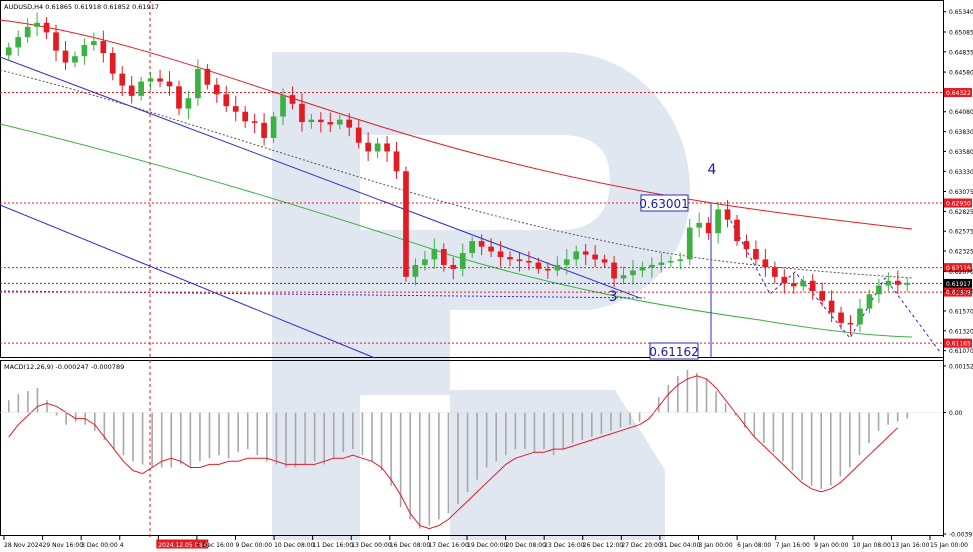 The height and width of the screenshot is (552, 973). I want to click on price-tick-label: 0.64835, so click(961, 52).